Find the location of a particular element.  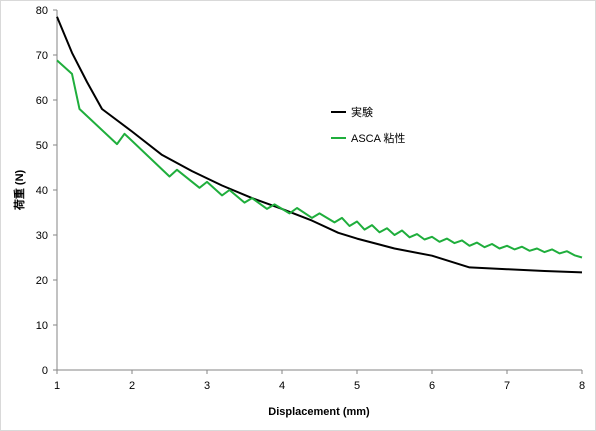

y-tick-label: 10 is located at coordinates (42, 326).